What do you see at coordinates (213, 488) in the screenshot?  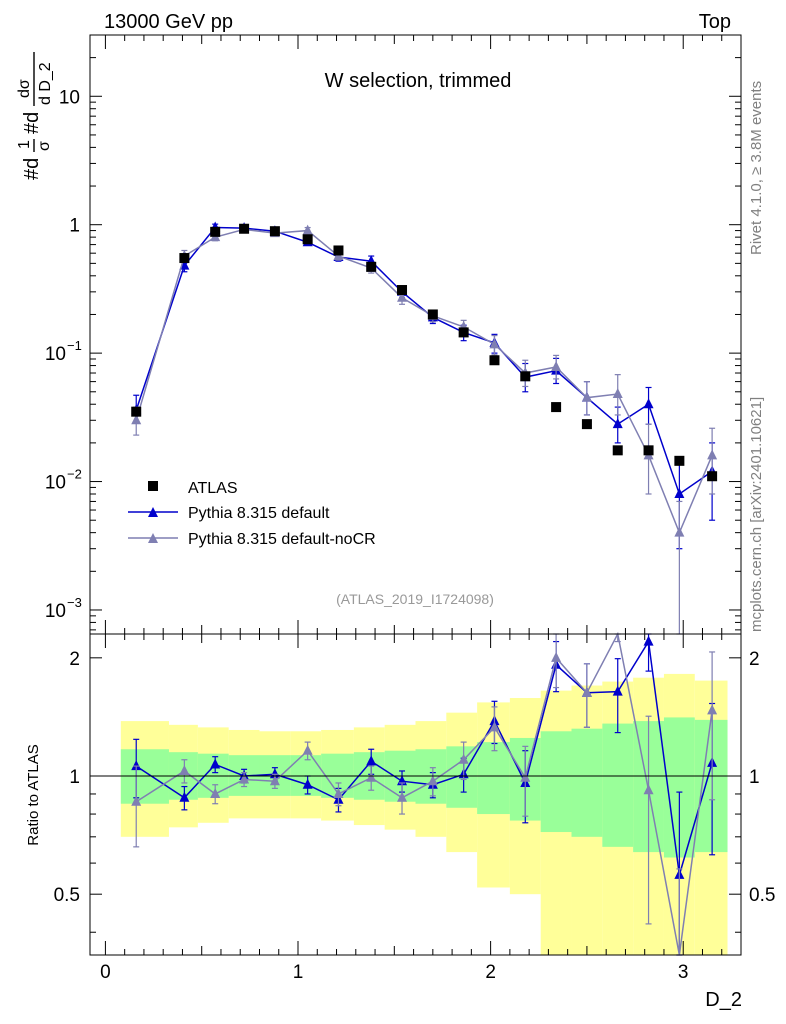 I see `legend-label-atlas: ATLAS` at bounding box center [213, 488].